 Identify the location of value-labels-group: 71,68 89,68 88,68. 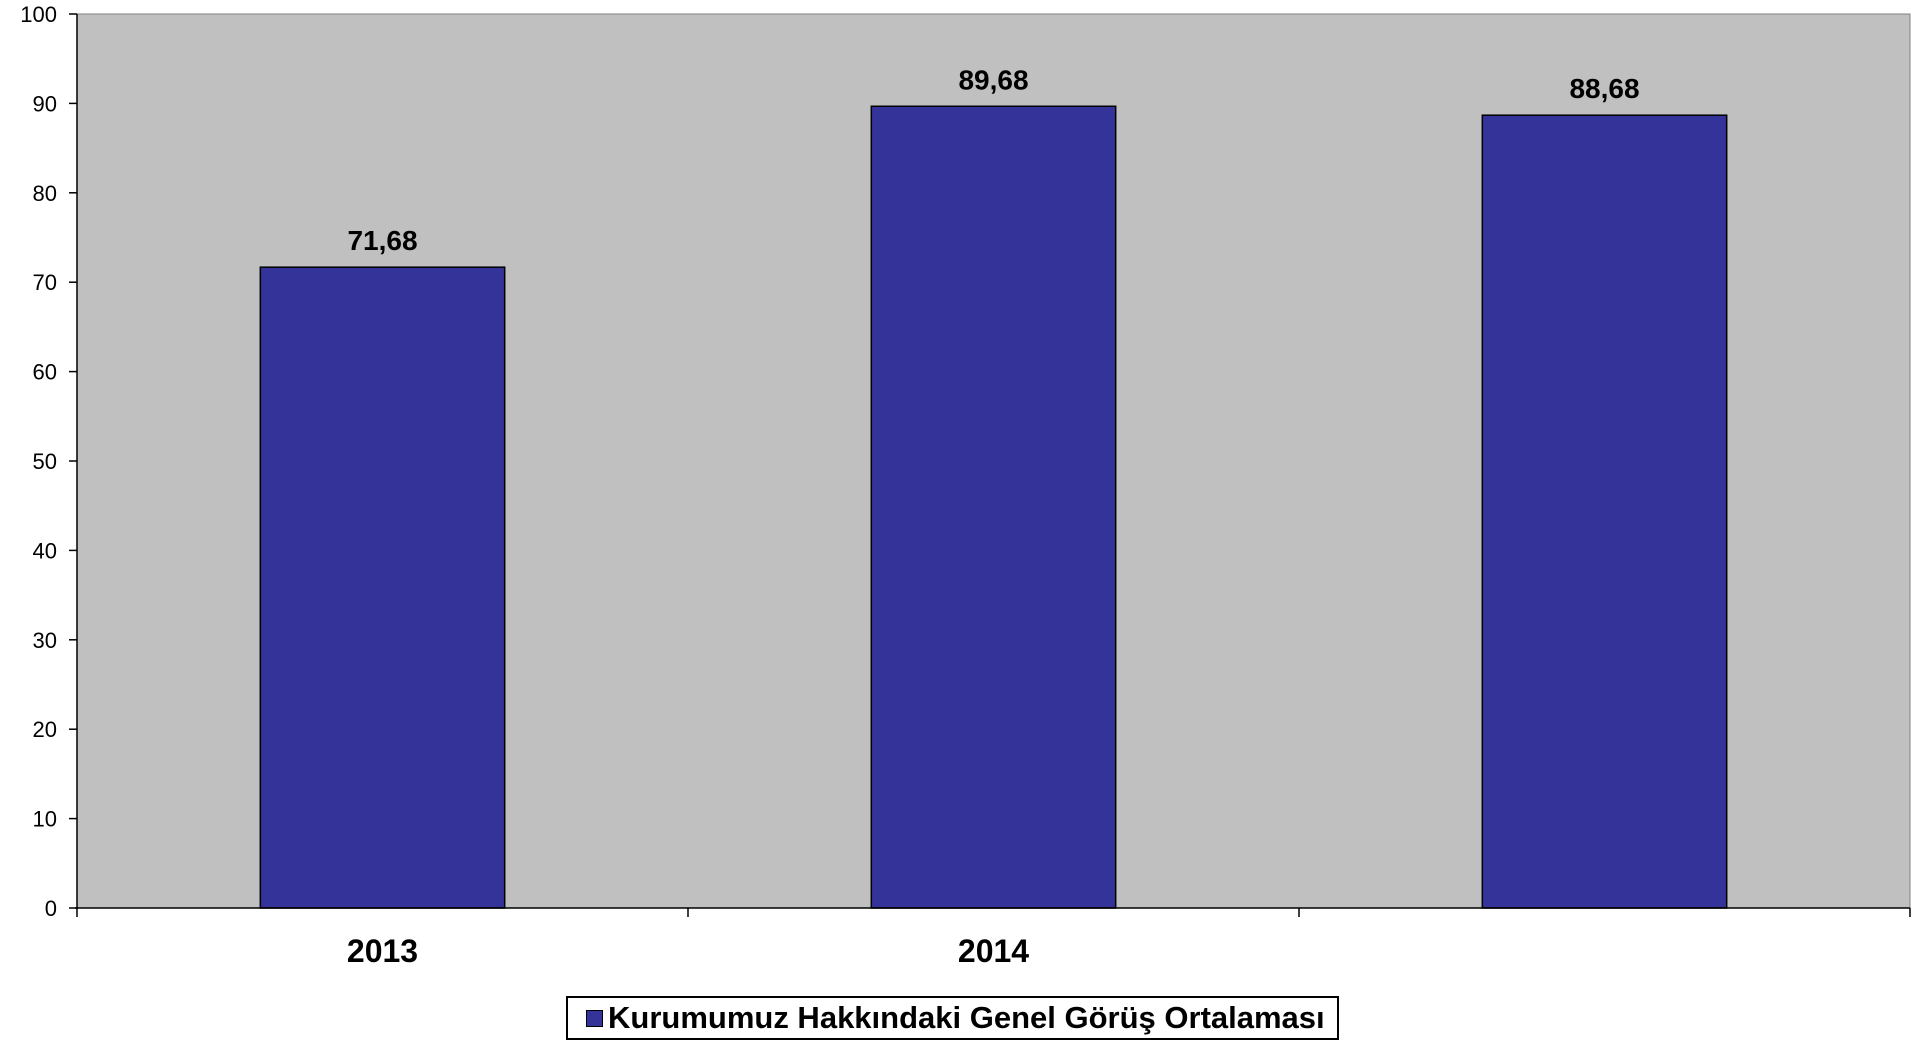
(993, 160).